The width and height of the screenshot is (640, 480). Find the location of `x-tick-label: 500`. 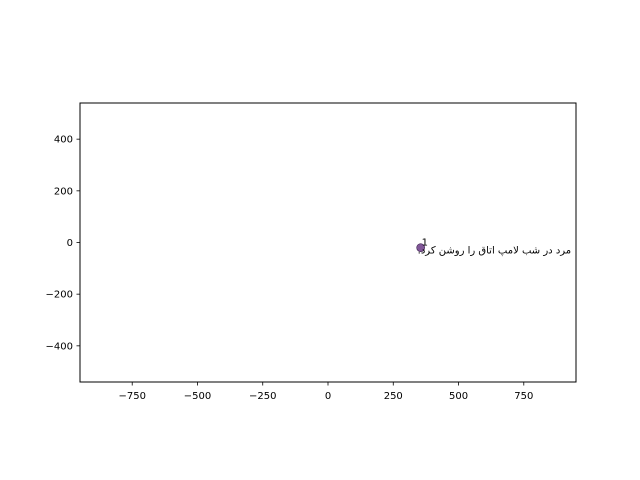

x-tick-label: 500 is located at coordinates (458, 396).